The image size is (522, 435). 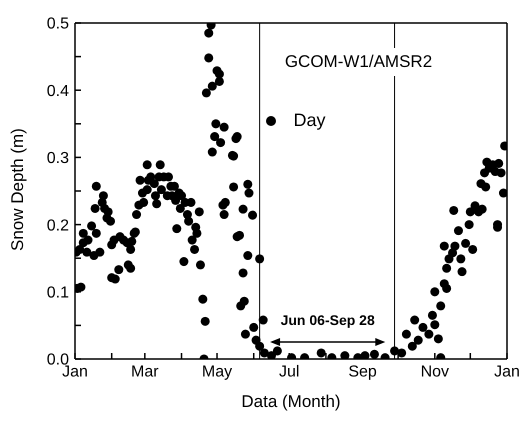 I want to click on y-axis-title: Snow Depth (m), so click(x=18, y=189).